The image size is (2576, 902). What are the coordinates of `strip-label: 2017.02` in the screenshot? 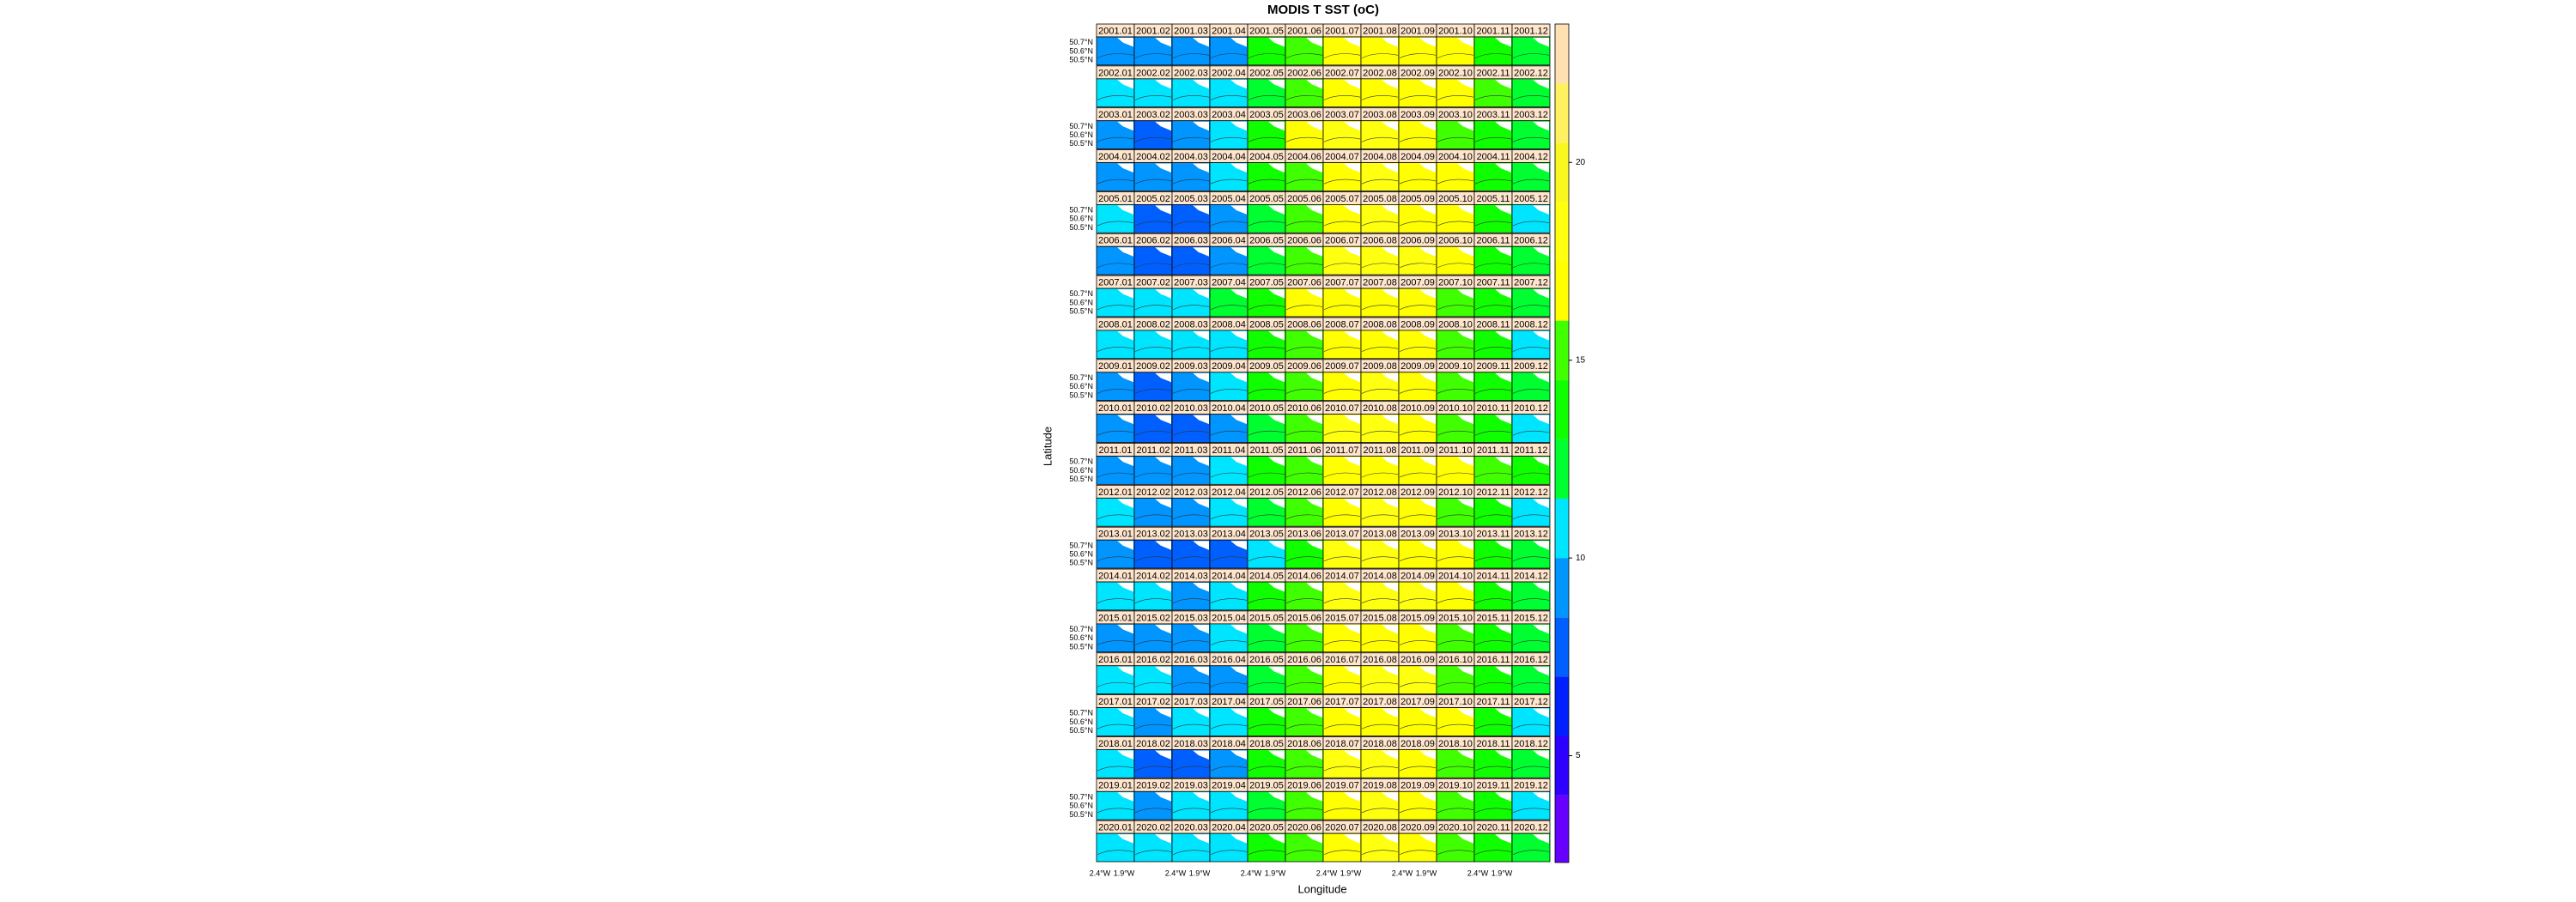 It's located at (1153, 702).